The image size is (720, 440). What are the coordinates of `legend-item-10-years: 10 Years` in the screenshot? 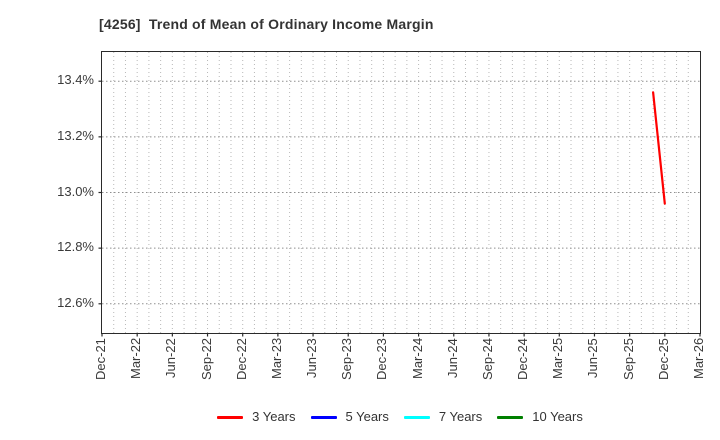 It's located at (540, 417).